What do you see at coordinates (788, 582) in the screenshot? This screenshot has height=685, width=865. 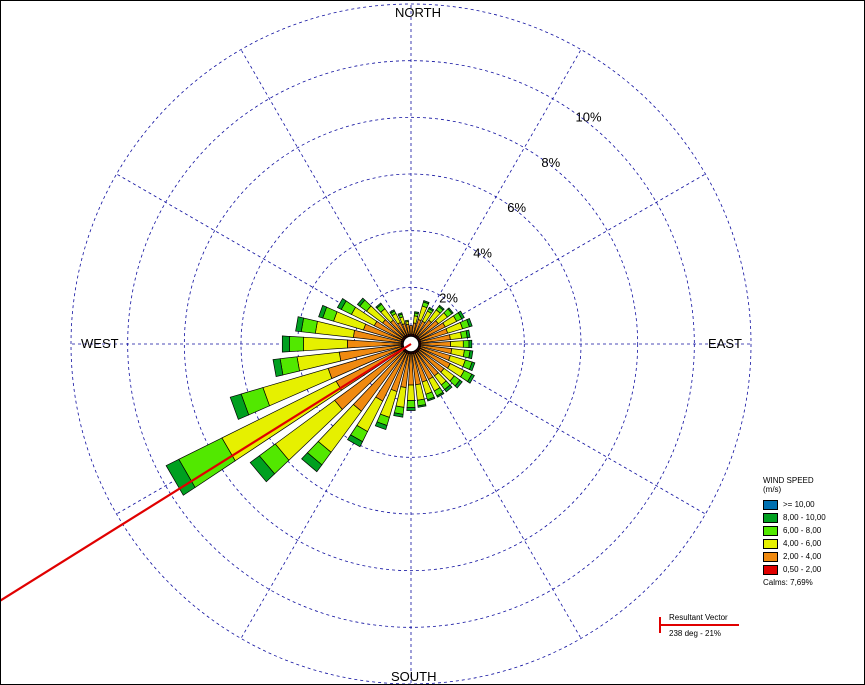 I see `legend-calms: Calms: 7,69%` at bounding box center [788, 582].